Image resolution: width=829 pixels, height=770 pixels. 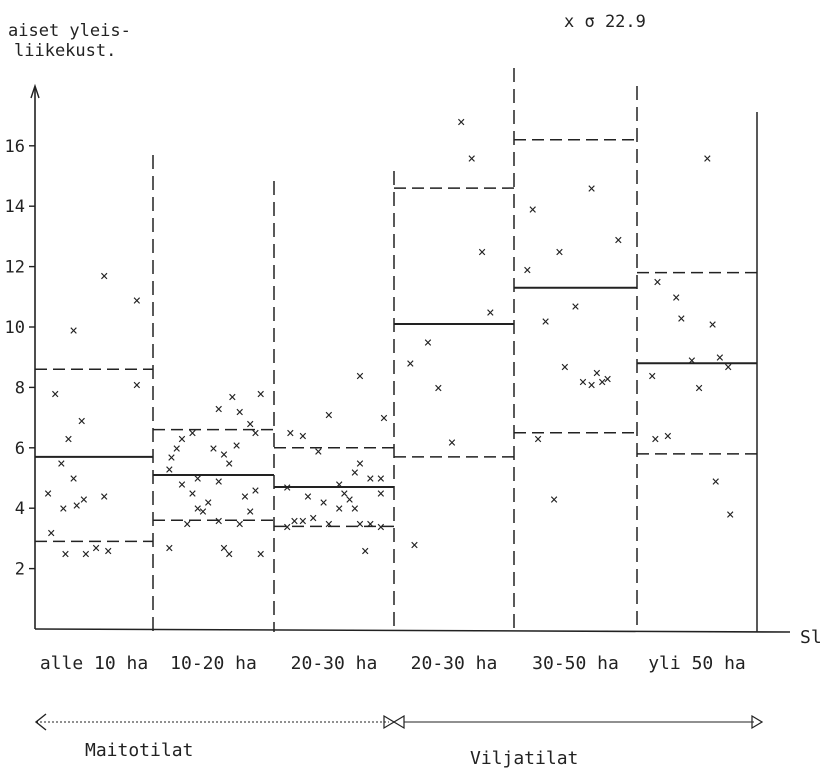 I want to click on y-axis-label-line-1: aiset yleis-, so click(x=69, y=31).